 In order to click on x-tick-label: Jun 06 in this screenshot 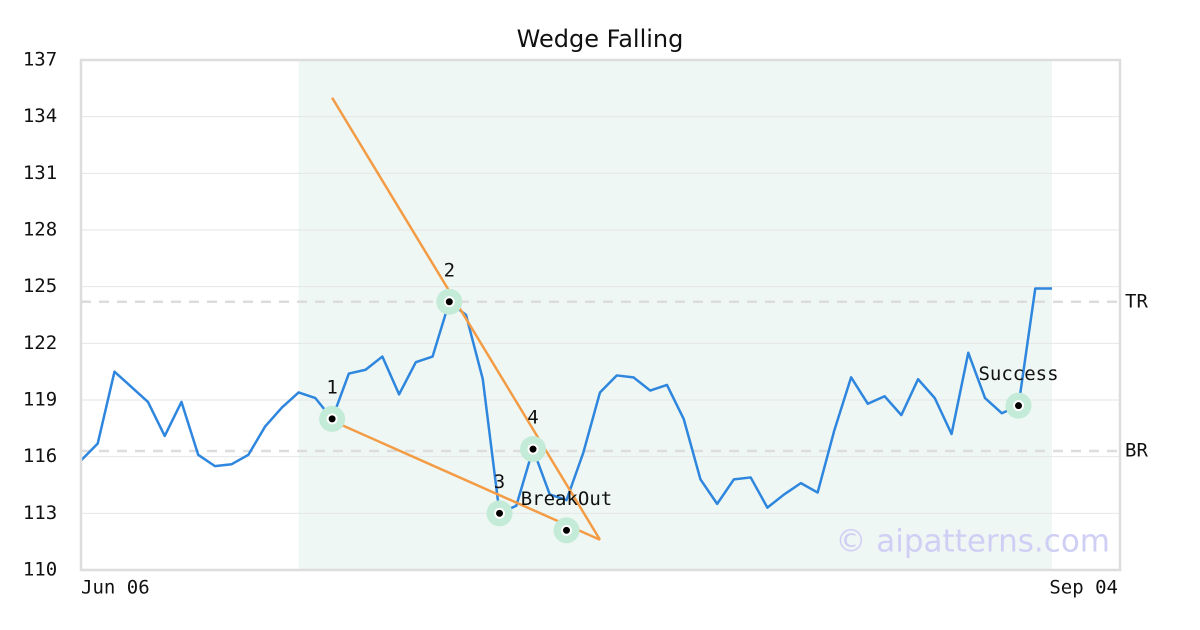, I will do `click(115, 588)`.